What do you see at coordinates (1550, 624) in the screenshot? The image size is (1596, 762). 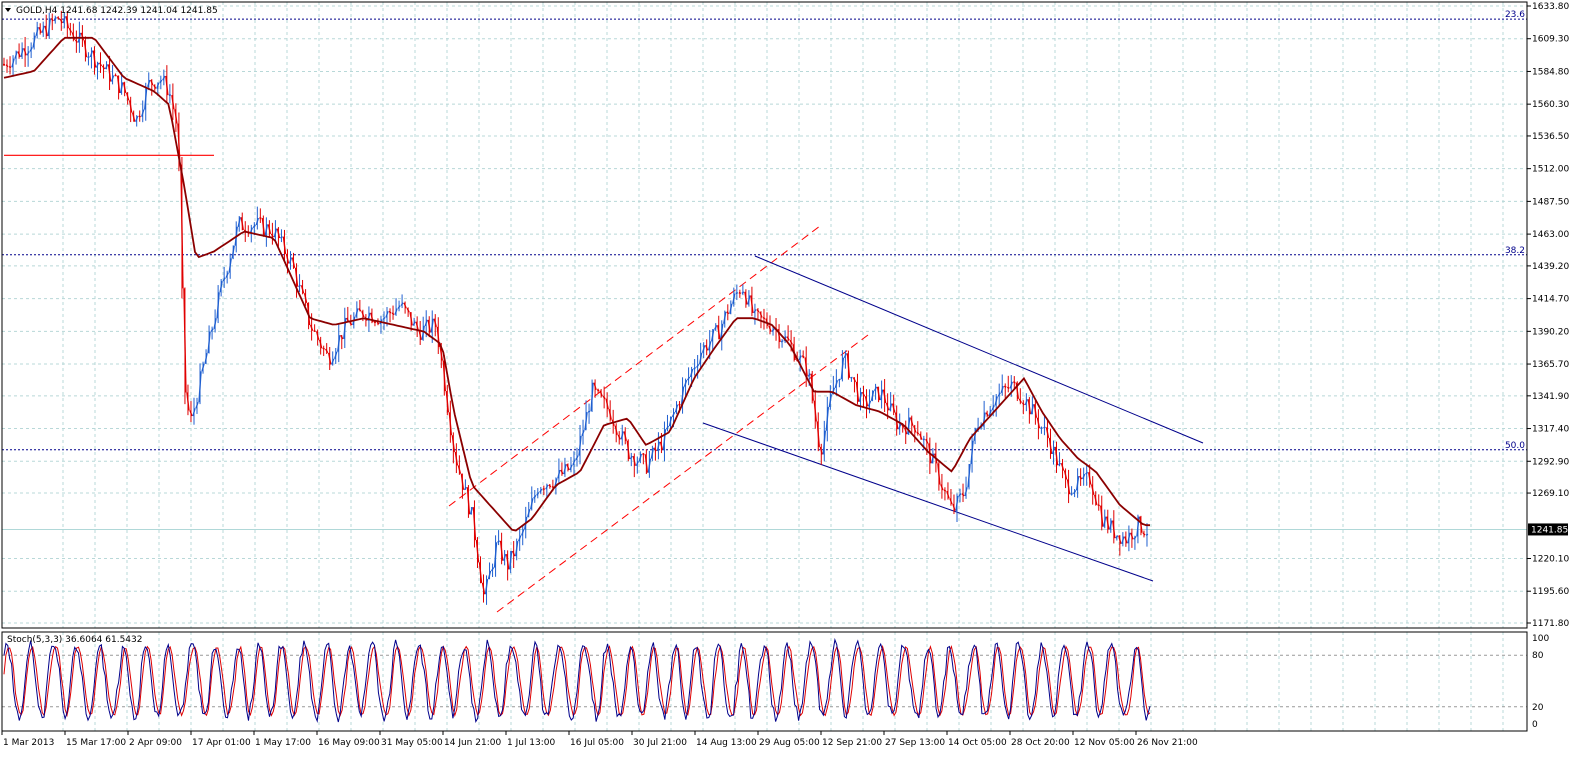 I see `price-tick-label: 1171.80` at bounding box center [1550, 624].